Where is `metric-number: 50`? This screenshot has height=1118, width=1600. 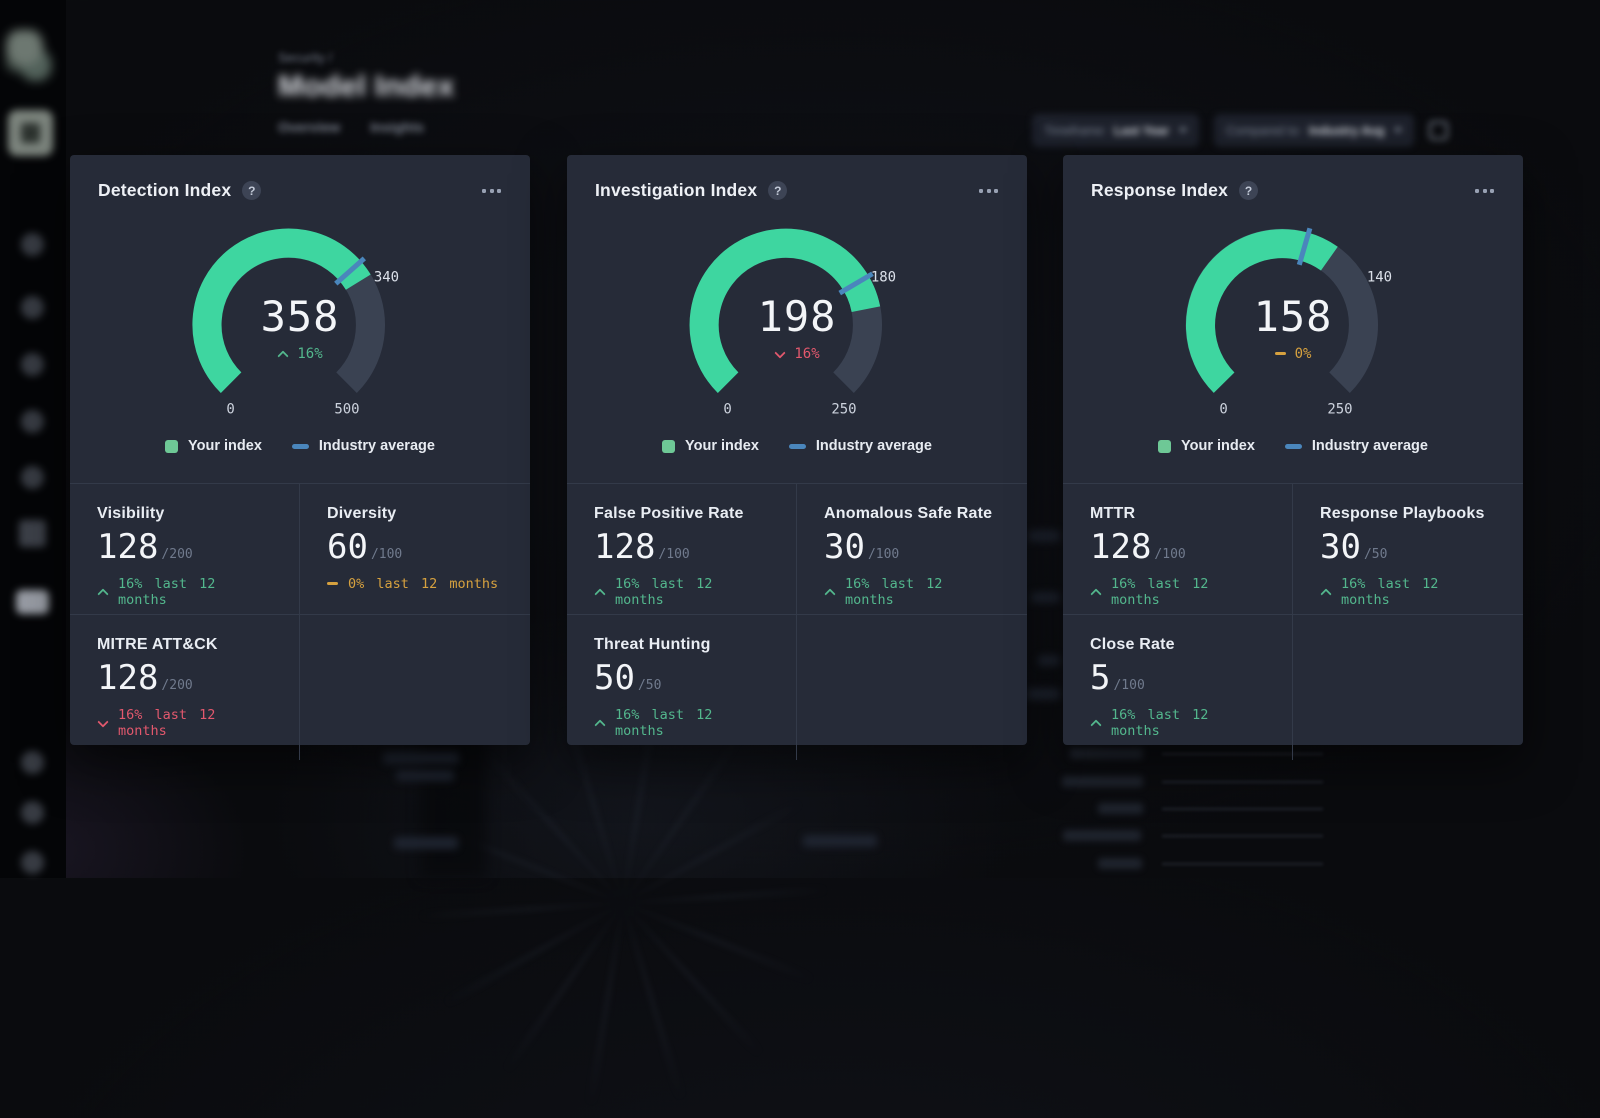
metric-number: 50 is located at coordinates (614, 678).